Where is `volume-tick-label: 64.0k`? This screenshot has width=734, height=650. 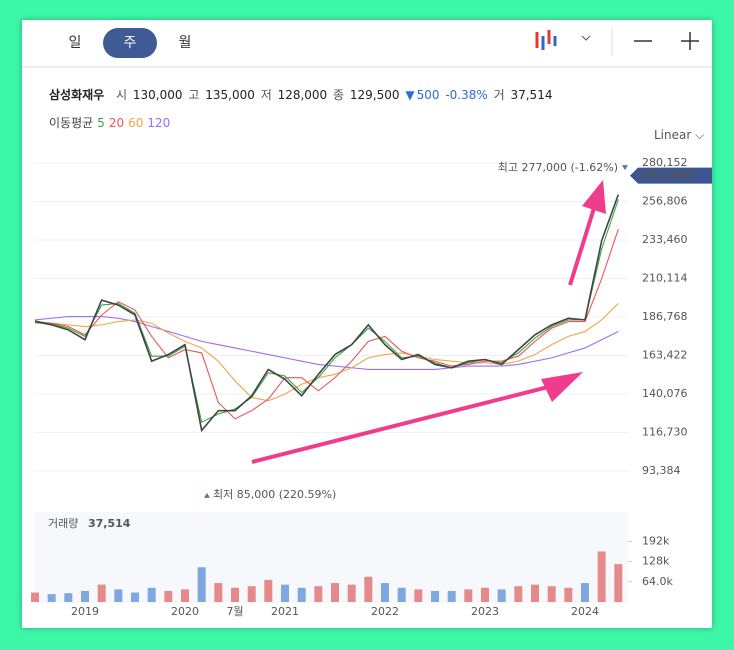
volume-tick-label: 64.0k is located at coordinates (657, 581).